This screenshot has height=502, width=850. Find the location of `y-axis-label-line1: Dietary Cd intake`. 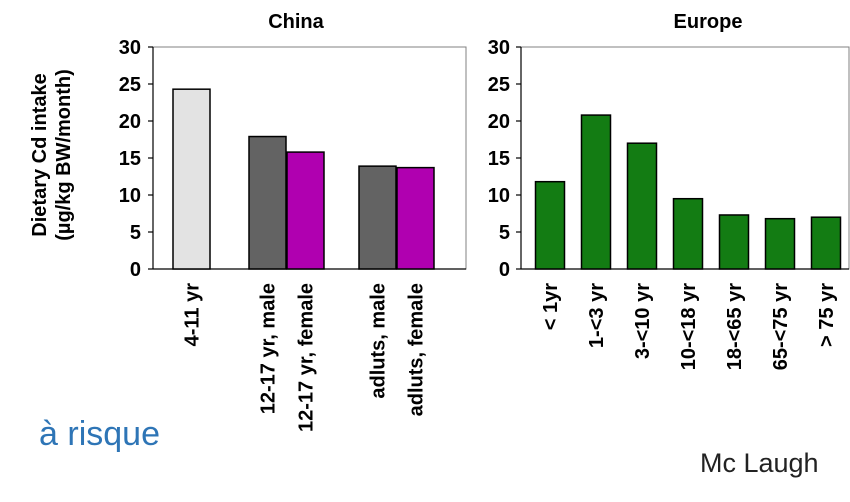

y-axis-label-line1: Dietary Cd intake is located at coordinates (40, 154).